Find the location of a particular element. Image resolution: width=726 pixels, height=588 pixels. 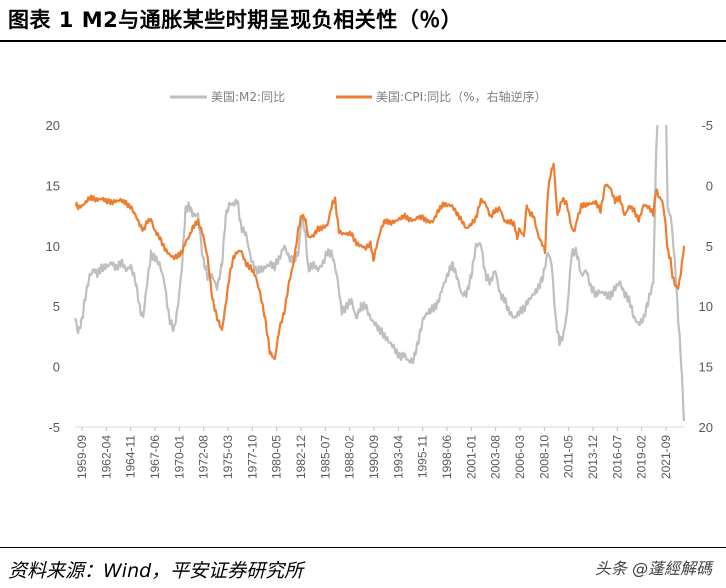

right-tick-label: 5 is located at coordinates (709, 246).